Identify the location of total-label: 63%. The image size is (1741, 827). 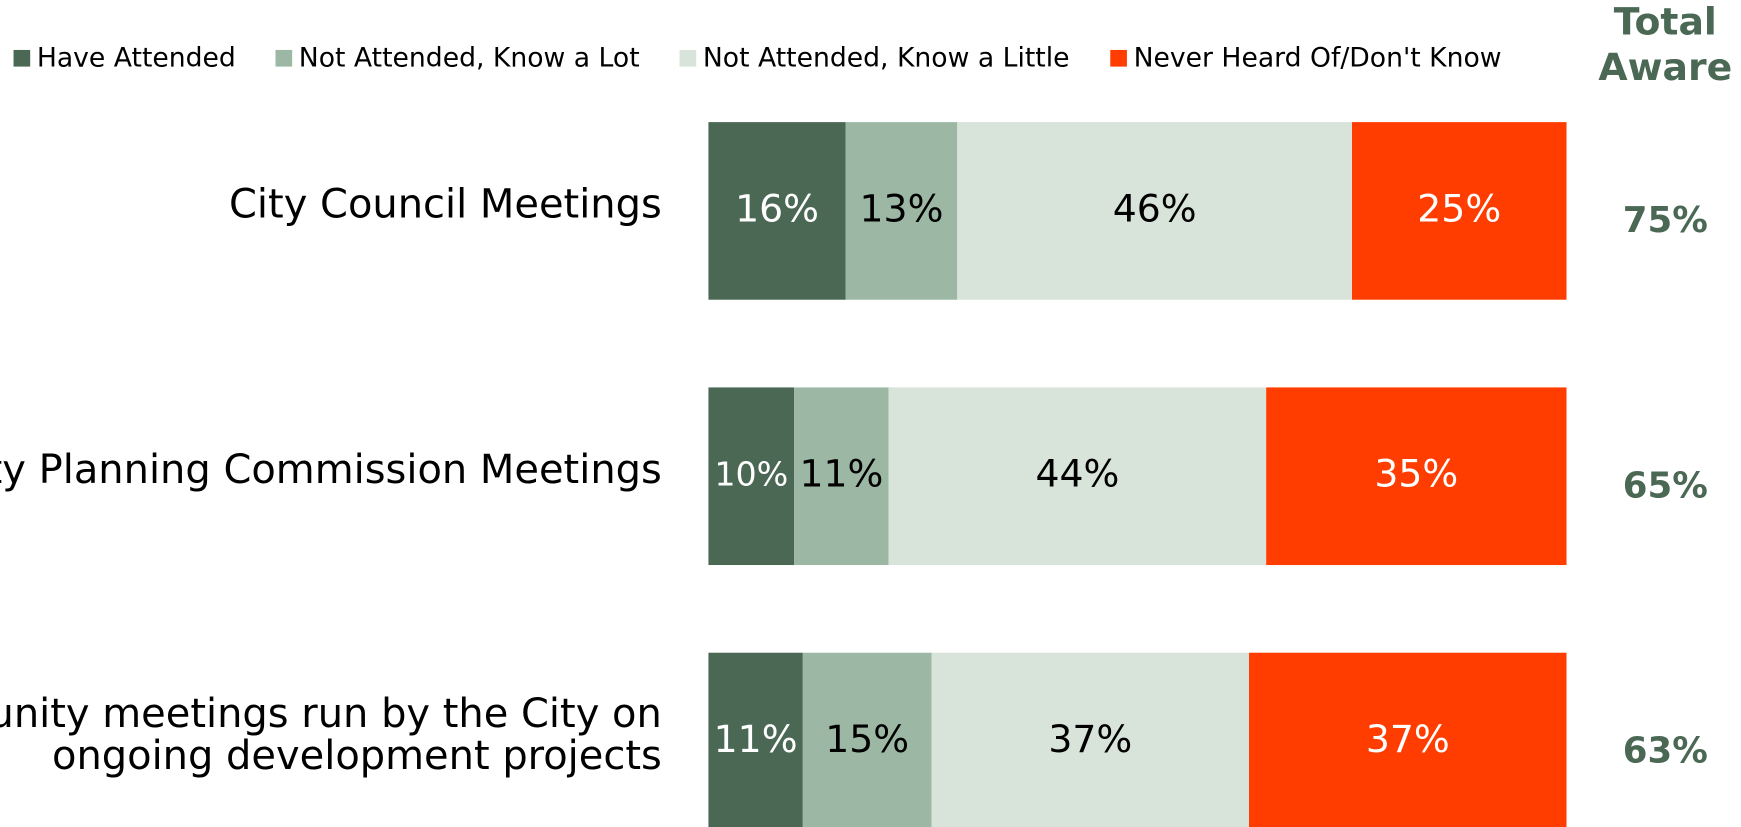
(1665, 751).